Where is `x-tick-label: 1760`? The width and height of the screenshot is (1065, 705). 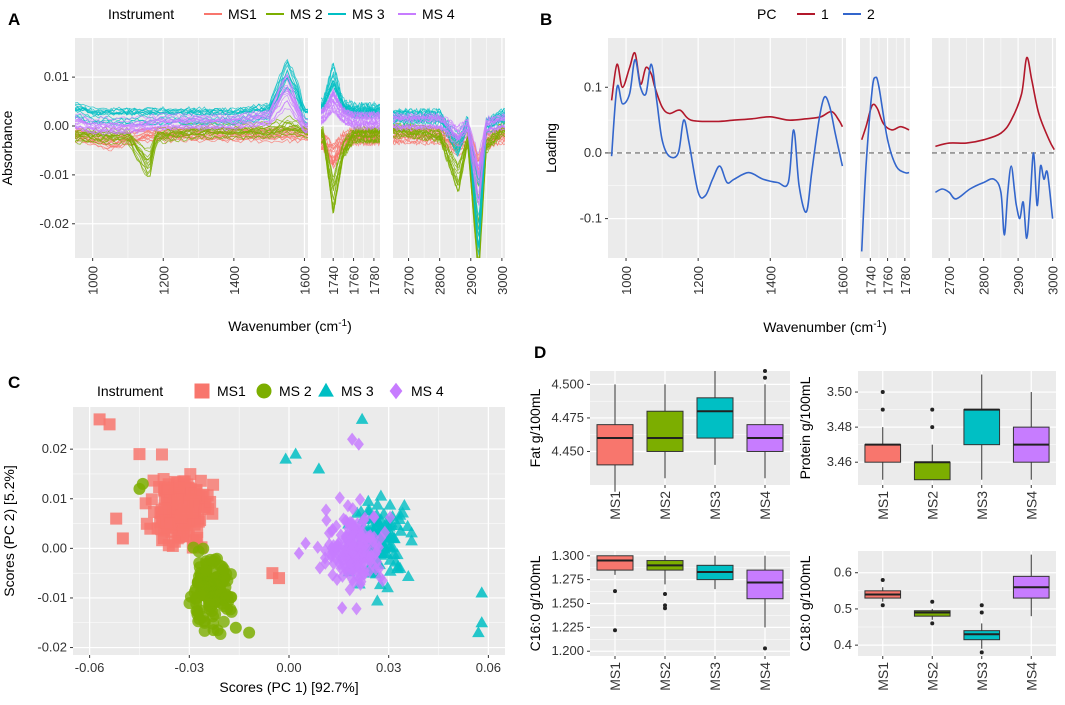 x-tick-label: 1760 is located at coordinates (354, 280).